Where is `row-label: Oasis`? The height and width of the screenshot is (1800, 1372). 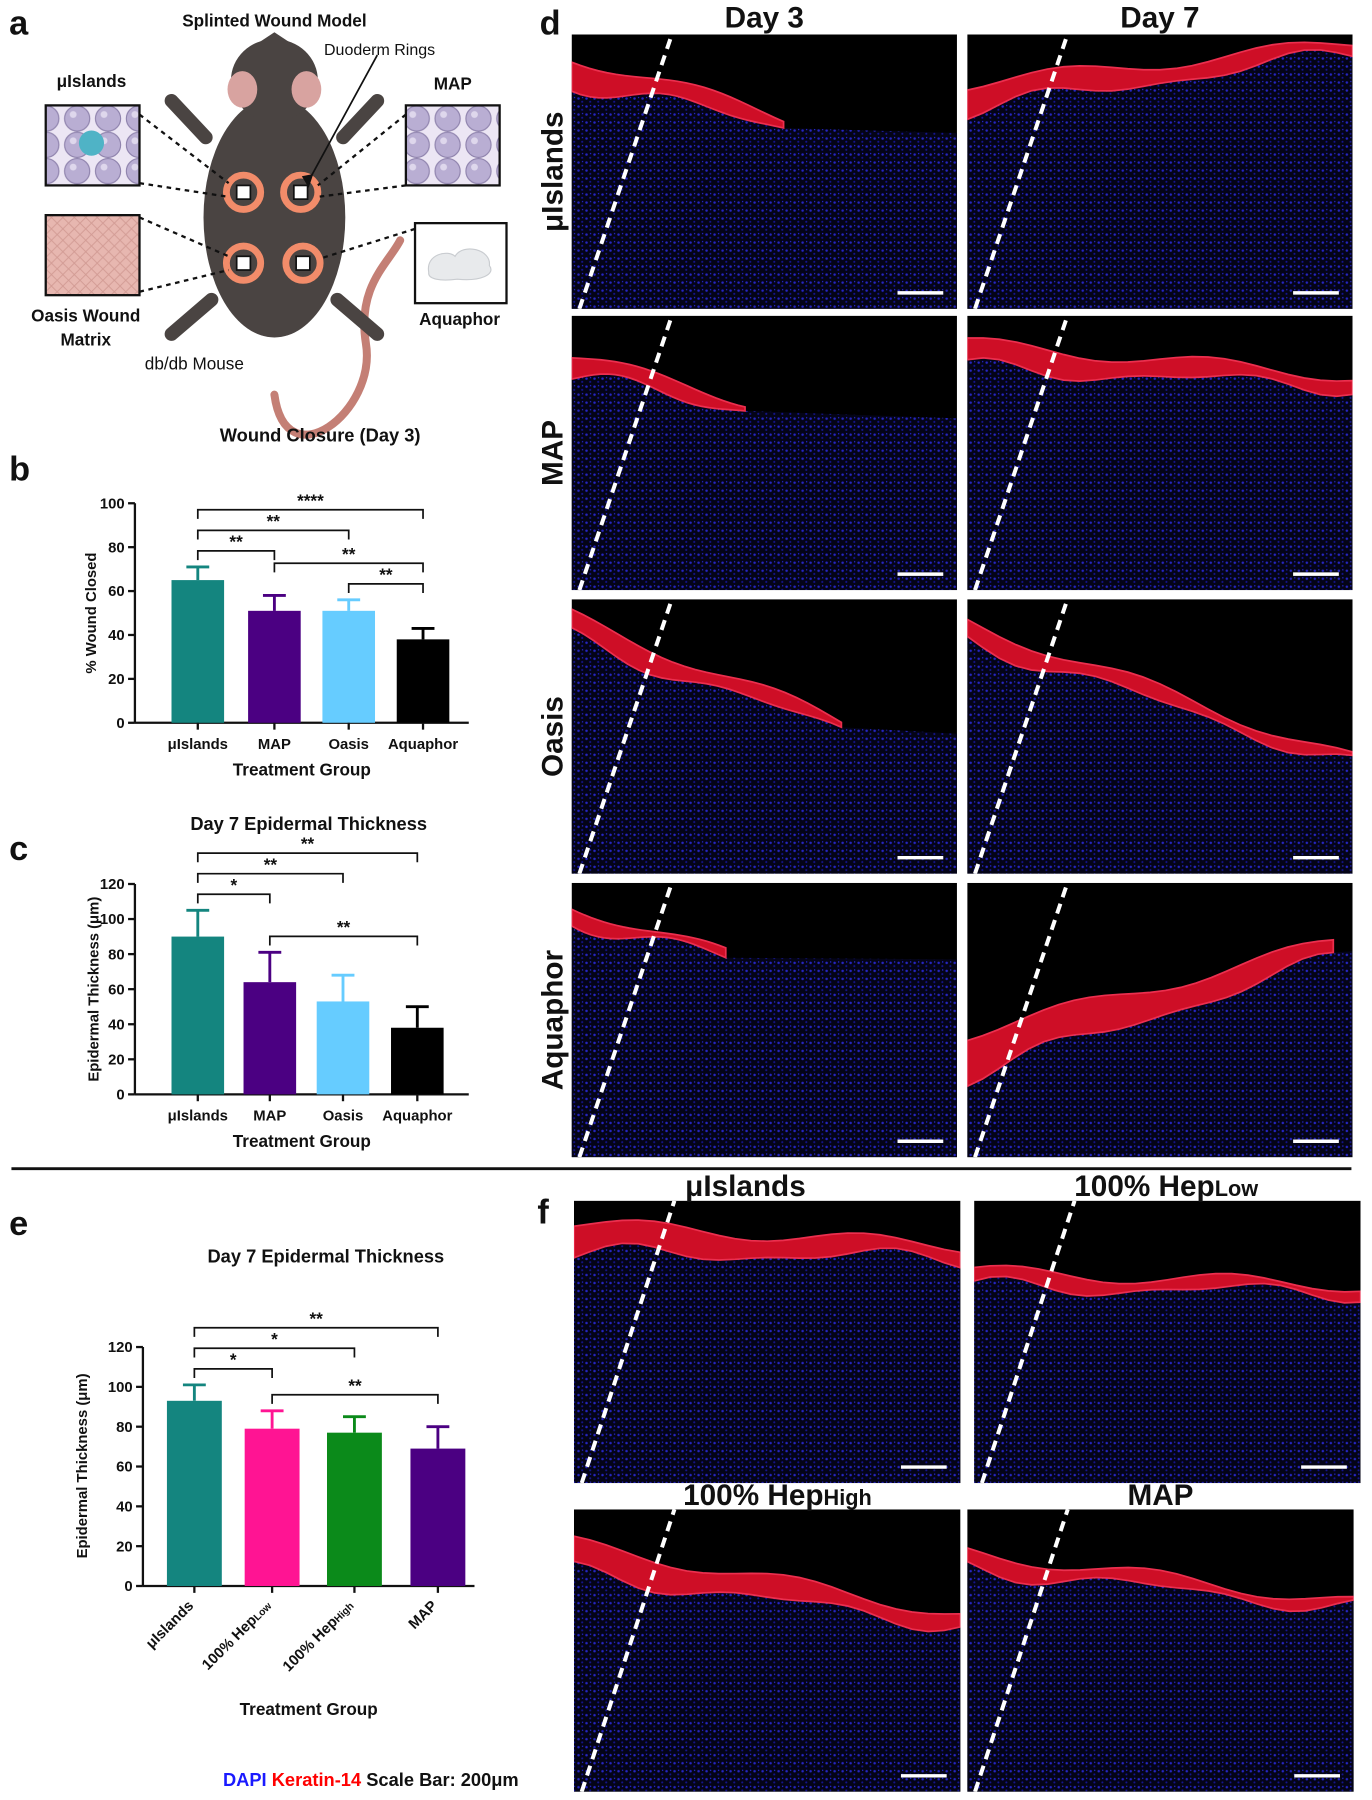 row-label: Oasis is located at coordinates (553, 736).